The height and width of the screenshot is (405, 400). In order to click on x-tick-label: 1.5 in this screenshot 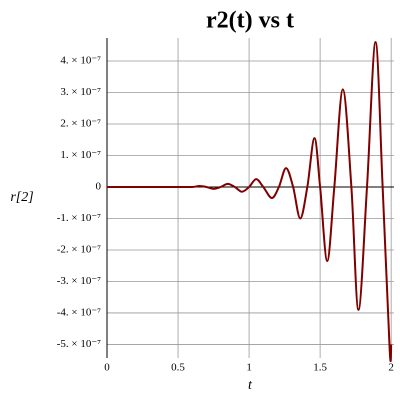, I will do `click(320, 368)`.